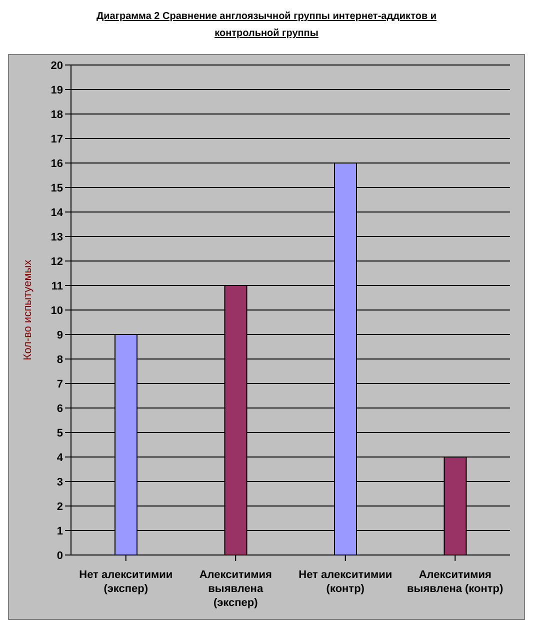 Image resolution: width=533 pixels, height=636 pixels. What do you see at coordinates (59, 531) in the screenshot?
I see `y-tick-label: 1` at bounding box center [59, 531].